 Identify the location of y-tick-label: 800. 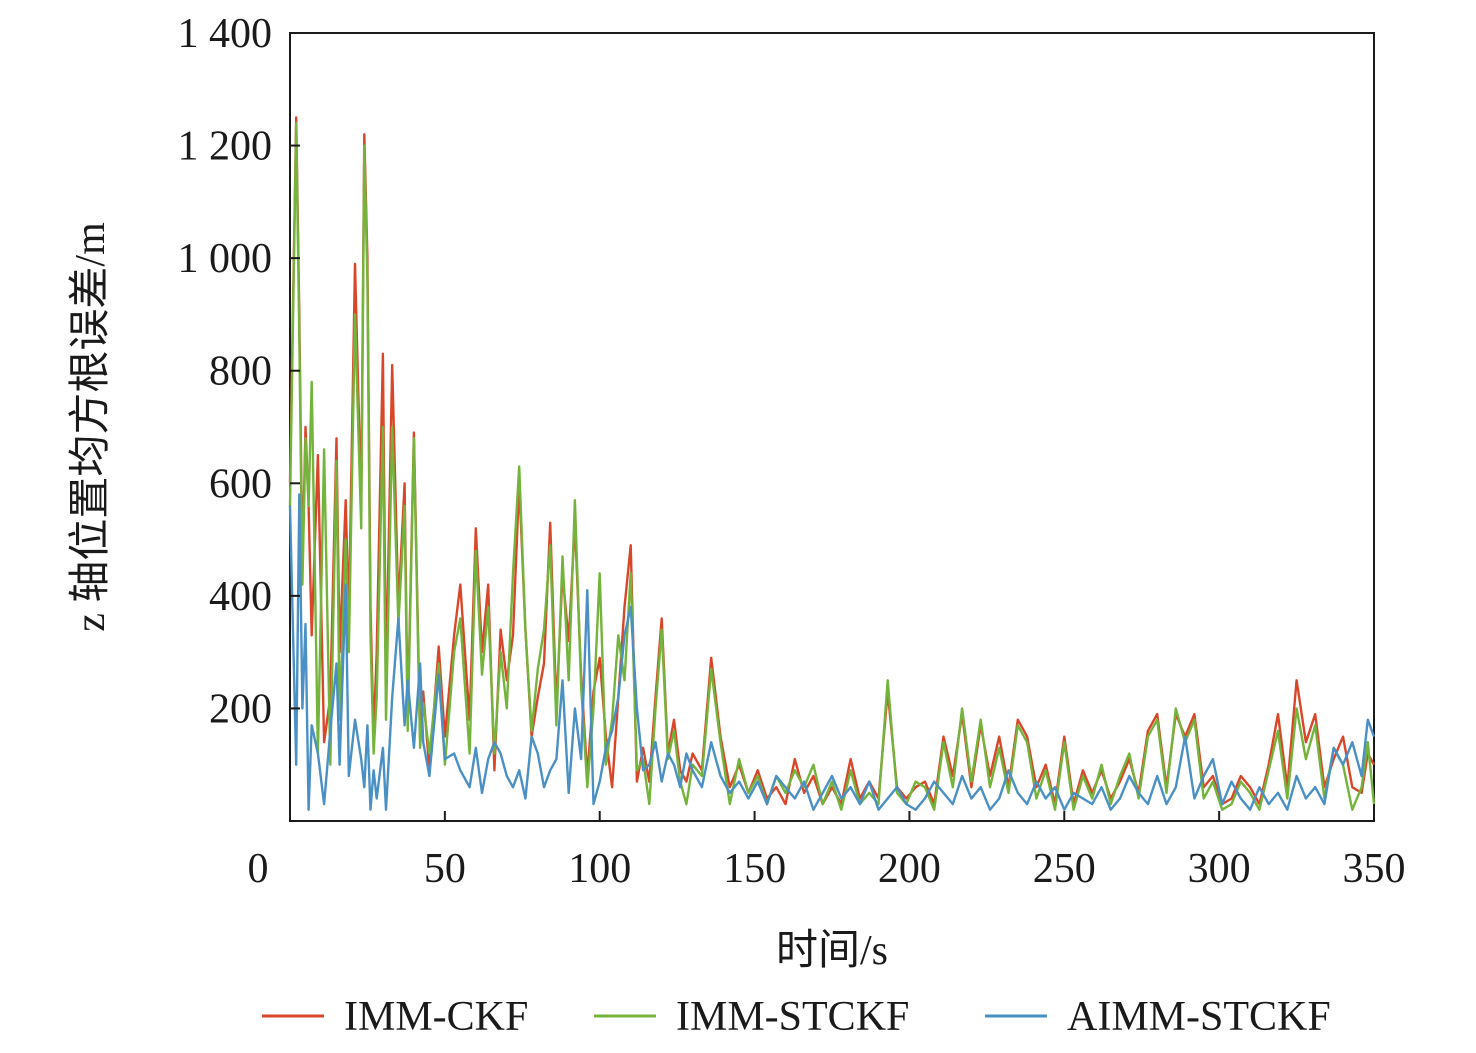
(240, 372).